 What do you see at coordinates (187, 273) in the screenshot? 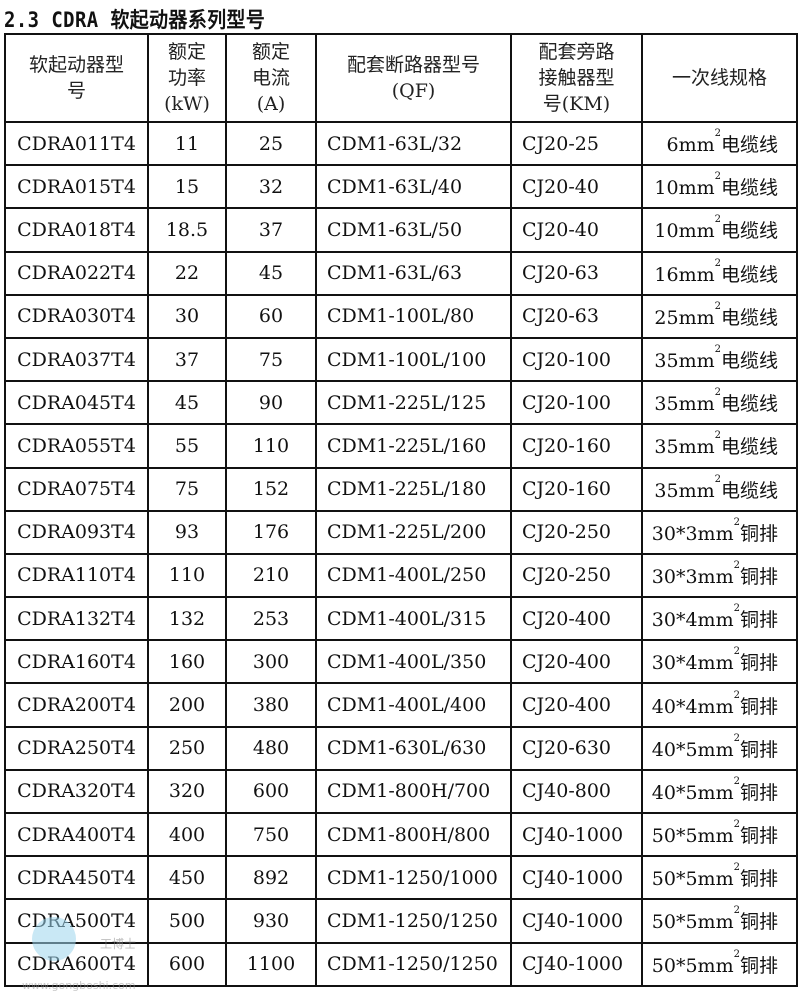
I see `power-cell: 22` at bounding box center [187, 273].